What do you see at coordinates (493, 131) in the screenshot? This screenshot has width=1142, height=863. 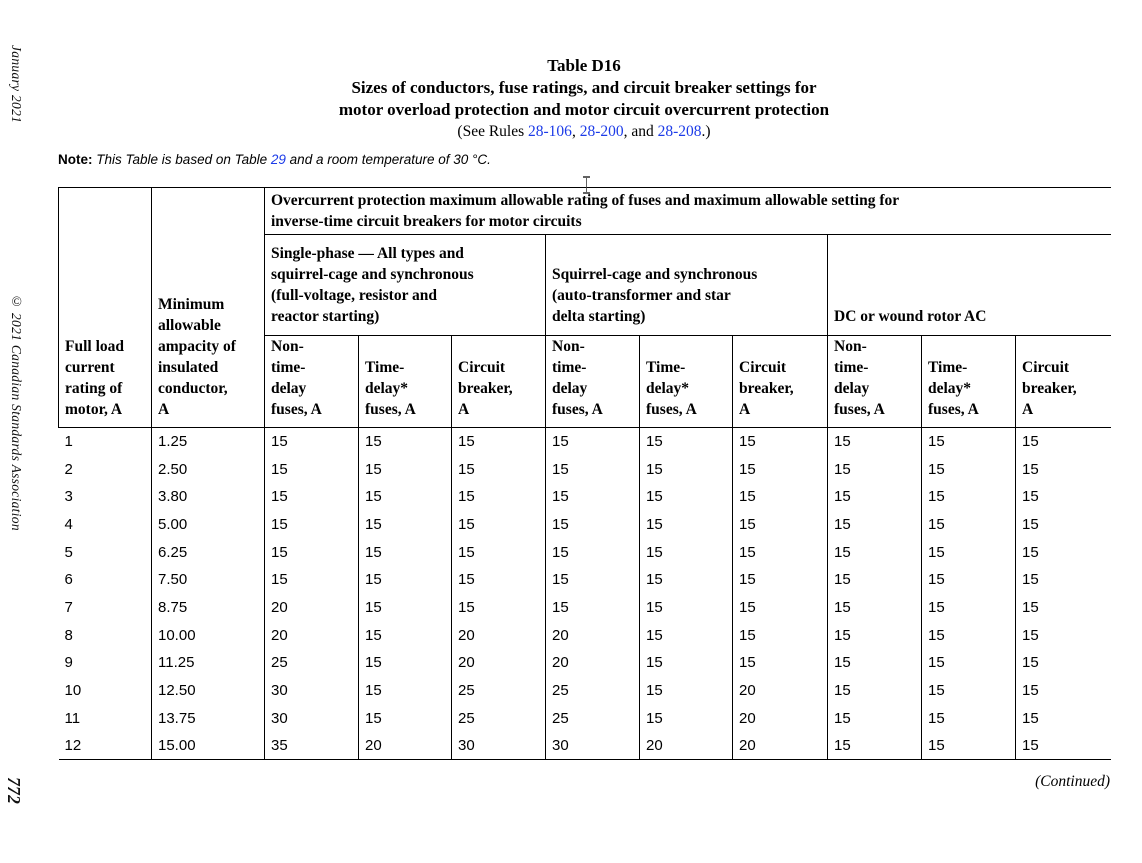 I see `rules-prefix: (See Rules` at bounding box center [493, 131].